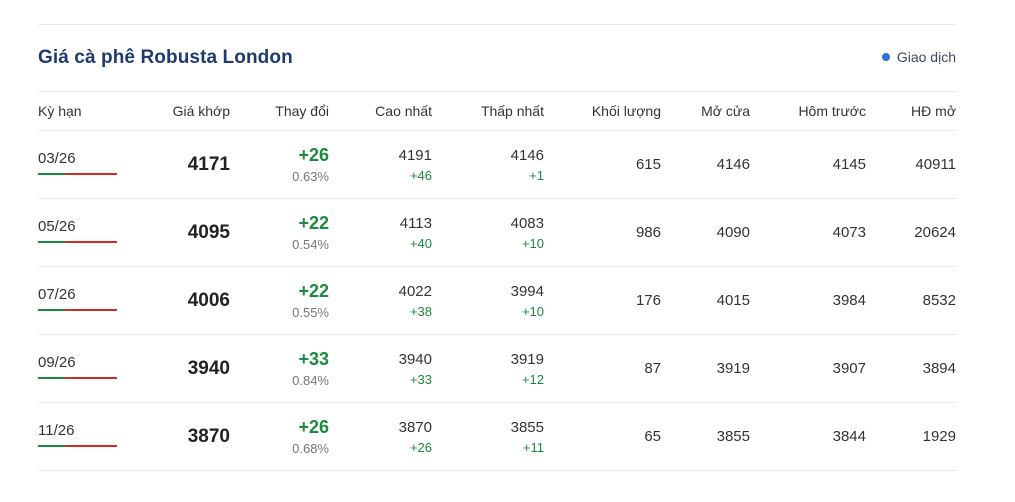  Describe the element at coordinates (488, 368) in the screenshot. I see `low-cell: 3919 +12` at that location.